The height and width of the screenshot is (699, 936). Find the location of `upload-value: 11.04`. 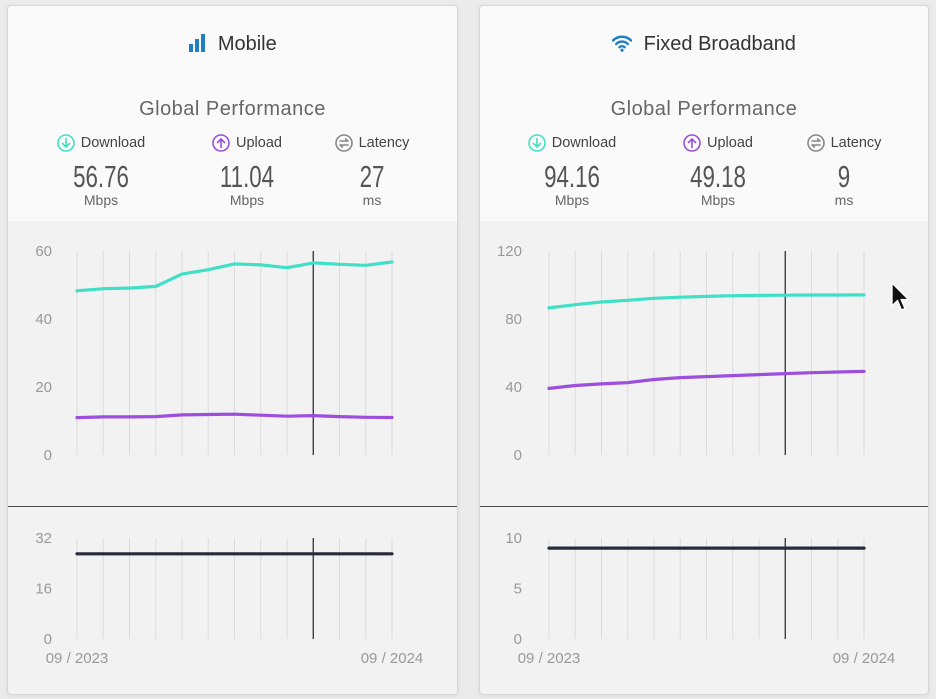

upload-value: 11.04 is located at coordinates (247, 176).